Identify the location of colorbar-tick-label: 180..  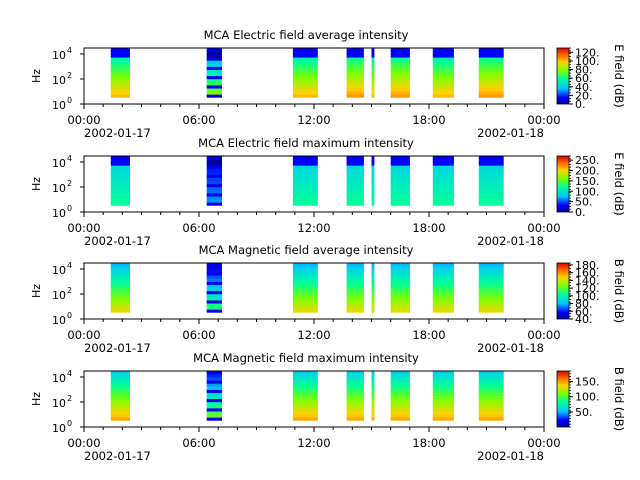
(587, 265).